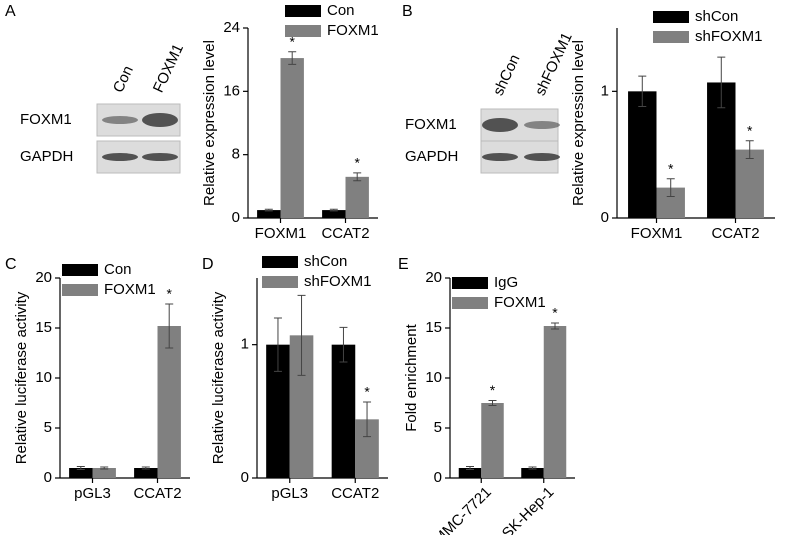  I want to click on legend-label: Con, so click(118, 269).